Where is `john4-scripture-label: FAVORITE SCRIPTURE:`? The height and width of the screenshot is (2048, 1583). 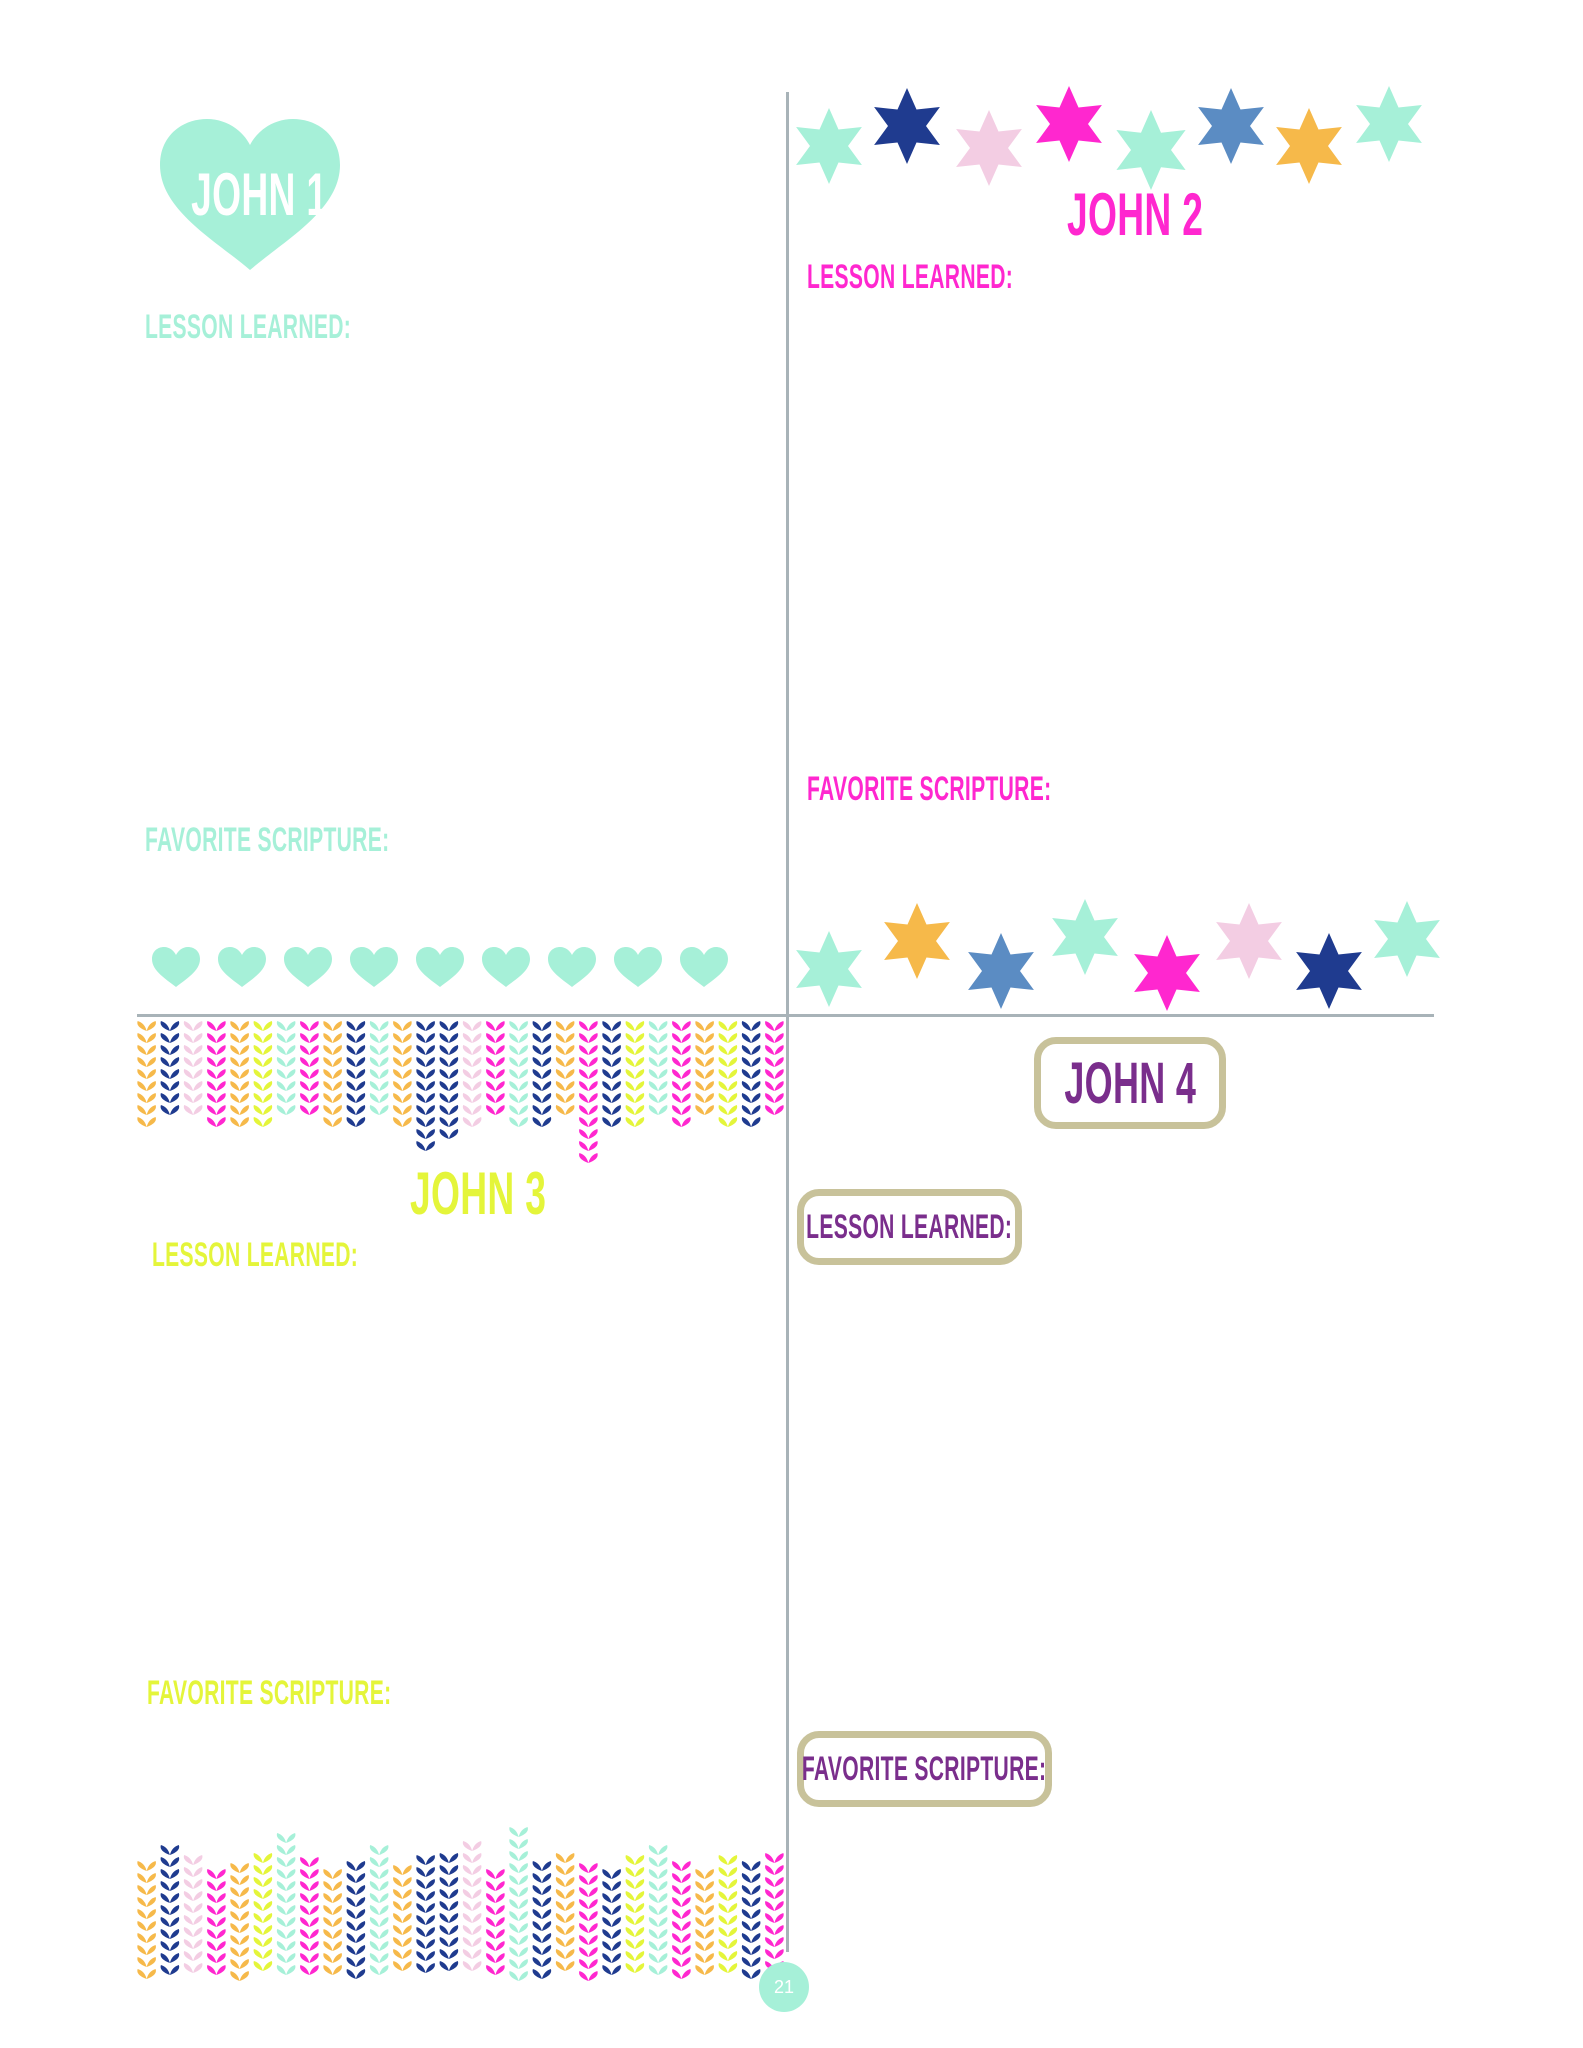 john4-scripture-label: FAVORITE SCRIPTURE: is located at coordinates (924, 1768).